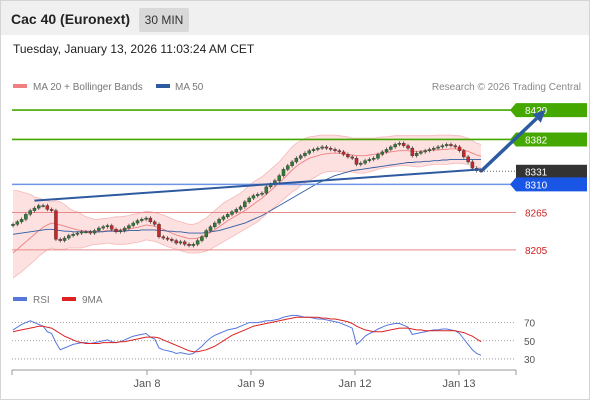 The image size is (590, 400). I want to click on rsi-legend: RSI 9MA, so click(58, 300).